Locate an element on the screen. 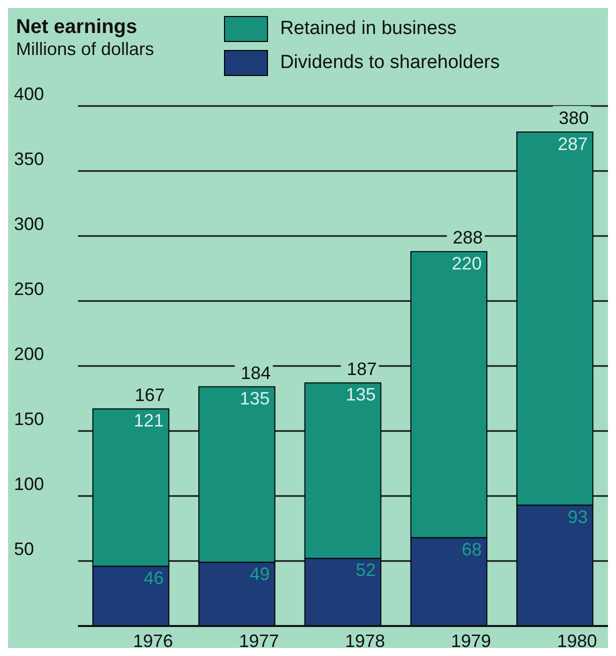 The image size is (616, 656). data-label: 93 is located at coordinates (578, 516).